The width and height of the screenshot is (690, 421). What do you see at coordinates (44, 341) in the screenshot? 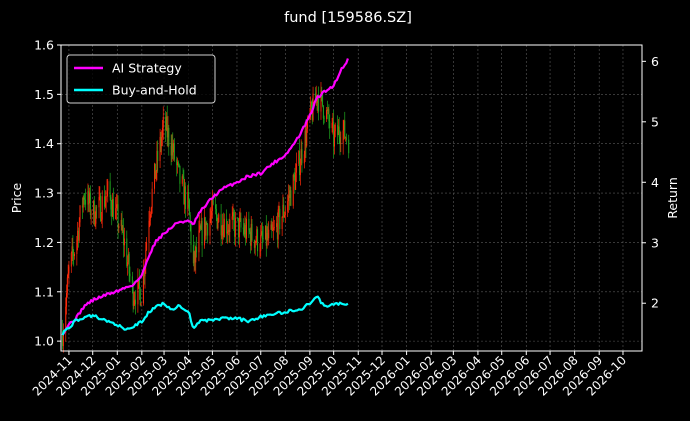
I see `y-tick-label: 1.0` at bounding box center [44, 341].